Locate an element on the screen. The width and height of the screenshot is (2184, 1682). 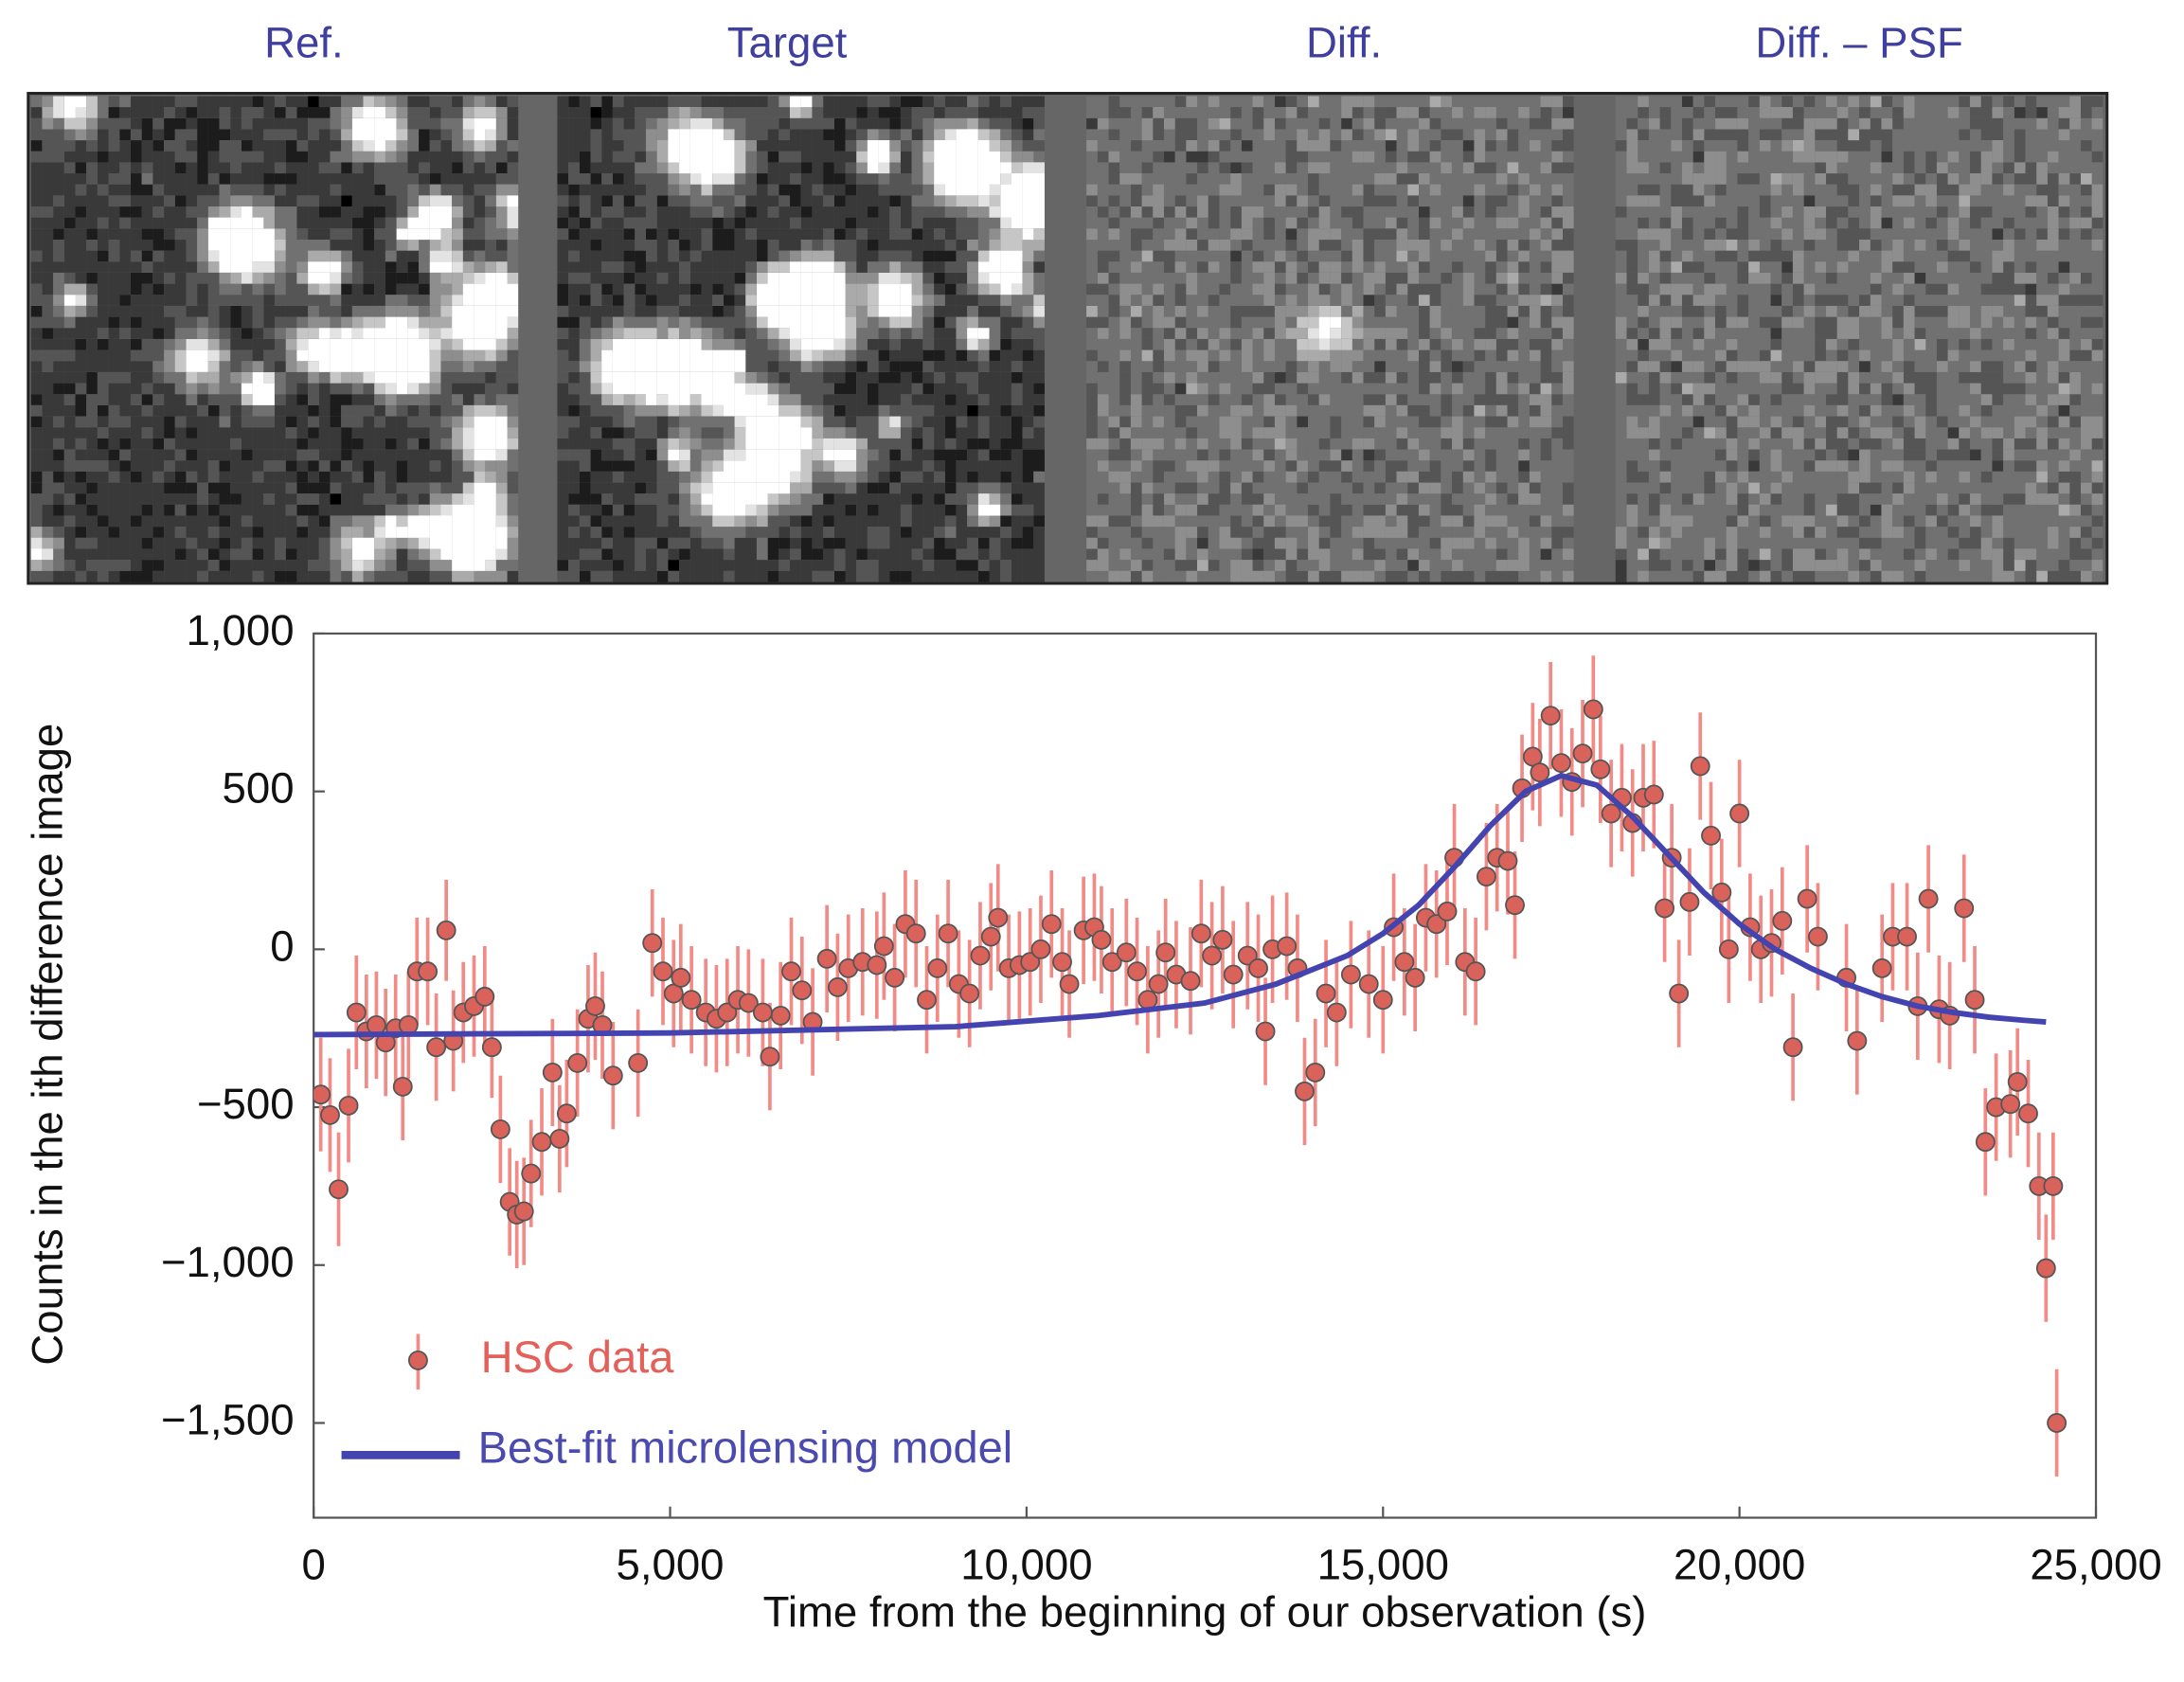
y-axis-label: Counts in the ith difference image is located at coordinates (47, 1045).